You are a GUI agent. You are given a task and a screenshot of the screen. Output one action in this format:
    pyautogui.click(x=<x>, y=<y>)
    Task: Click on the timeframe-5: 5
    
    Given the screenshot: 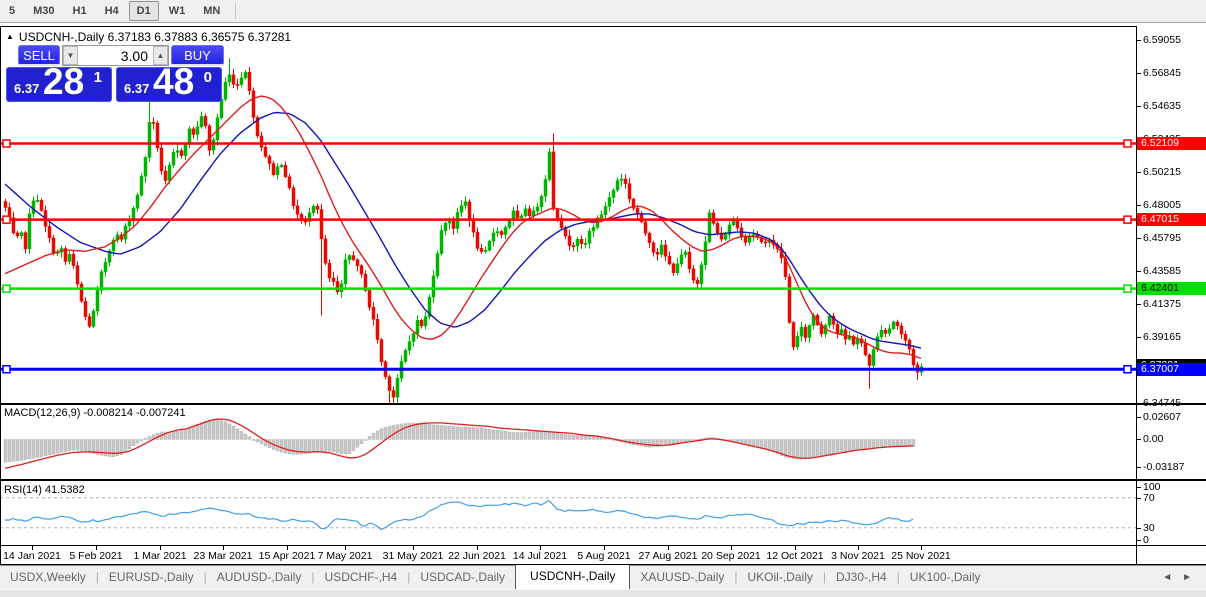 What is the action you would take?
    pyautogui.click(x=12, y=11)
    